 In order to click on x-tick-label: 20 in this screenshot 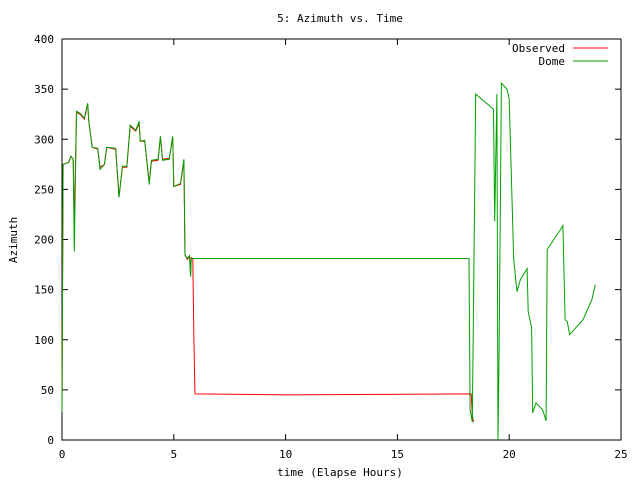, I will do `click(509, 454)`.